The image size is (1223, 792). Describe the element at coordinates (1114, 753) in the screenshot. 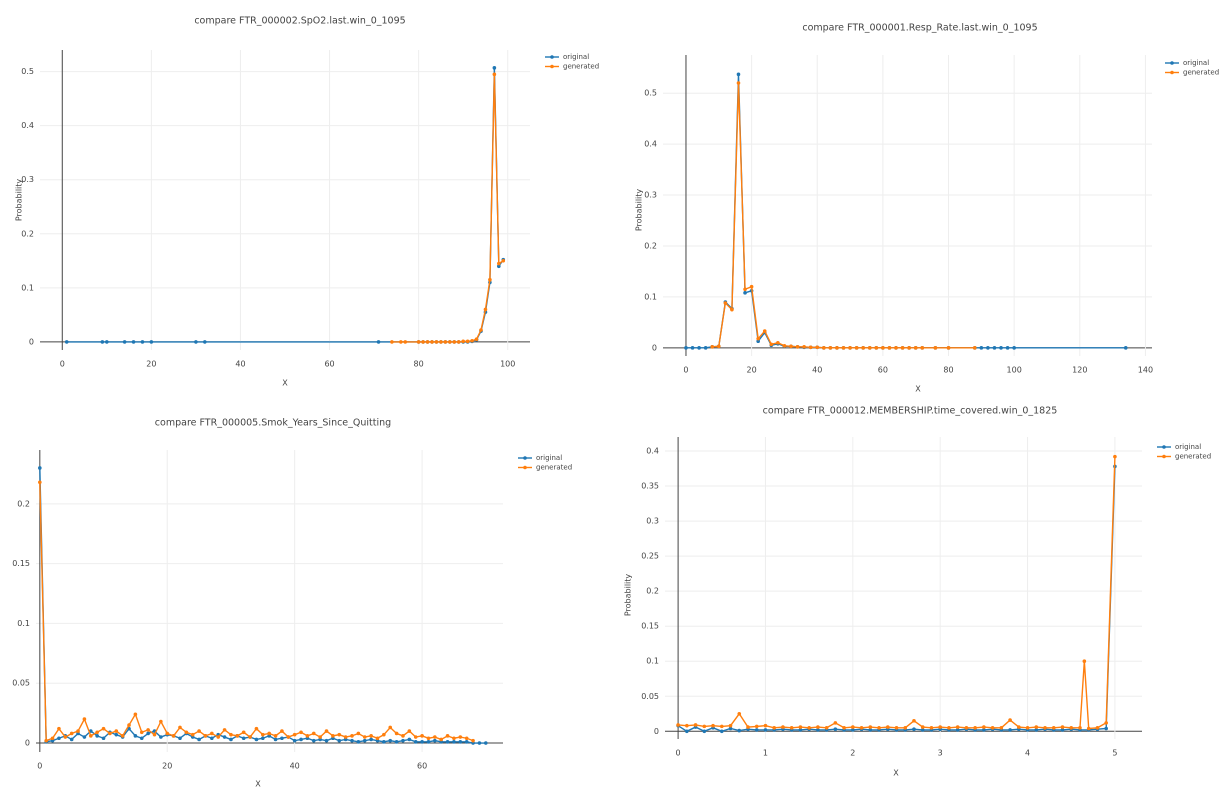

I see `x-tick-label: 5` at that location.